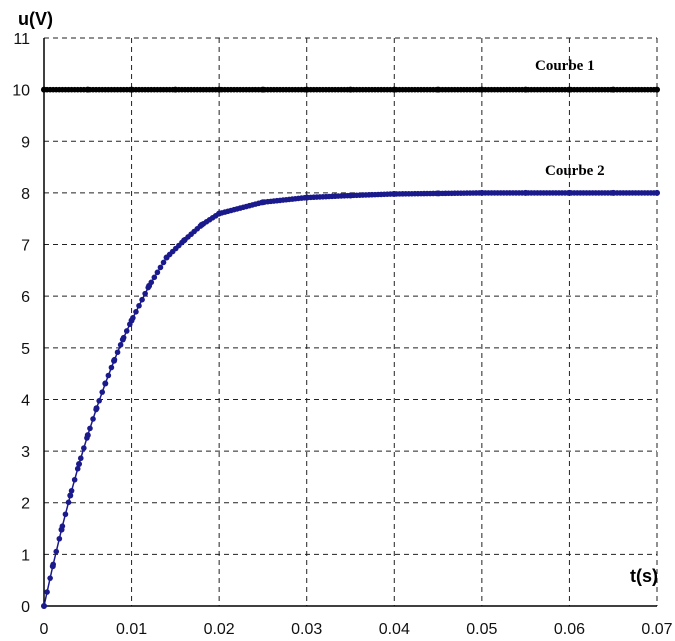 The image size is (675, 641). What do you see at coordinates (25, 504) in the screenshot?
I see `y-tick-label: 2` at bounding box center [25, 504].